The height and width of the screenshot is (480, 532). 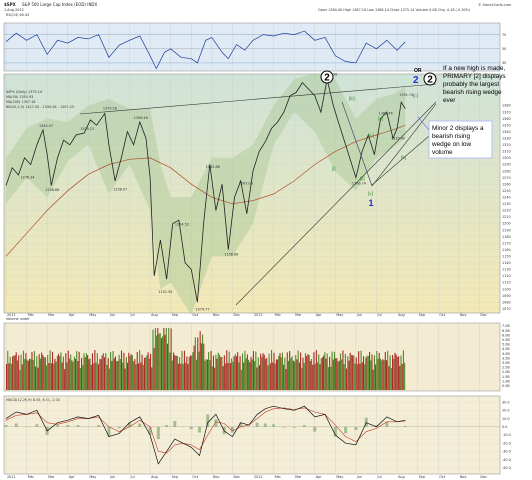 I want to click on x-axis-label: May, so click(x=92, y=315).